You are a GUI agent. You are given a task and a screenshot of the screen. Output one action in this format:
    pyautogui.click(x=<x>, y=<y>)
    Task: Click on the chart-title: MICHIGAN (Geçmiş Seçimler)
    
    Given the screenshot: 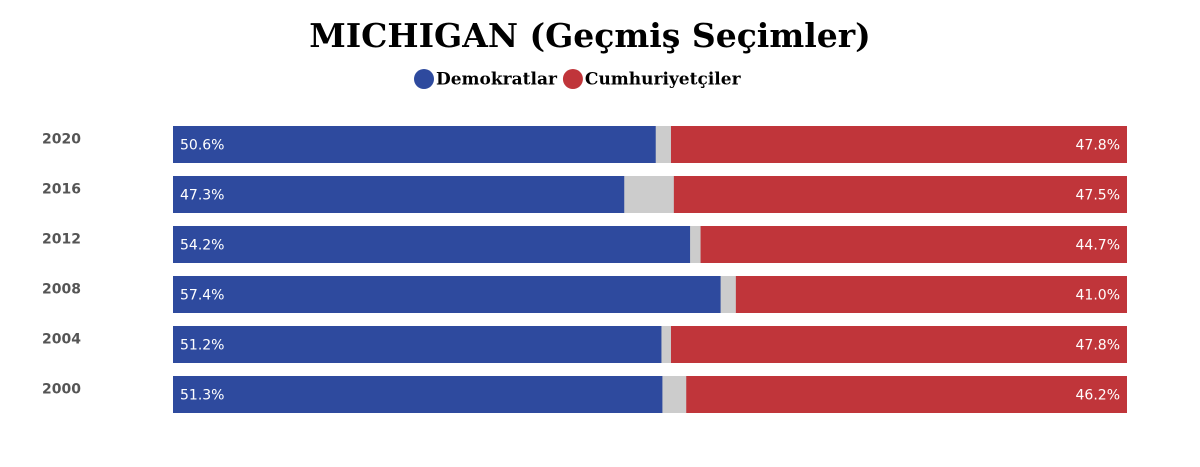 What is the action you would take?
    pyautogui.click(x=590, y=35)
    